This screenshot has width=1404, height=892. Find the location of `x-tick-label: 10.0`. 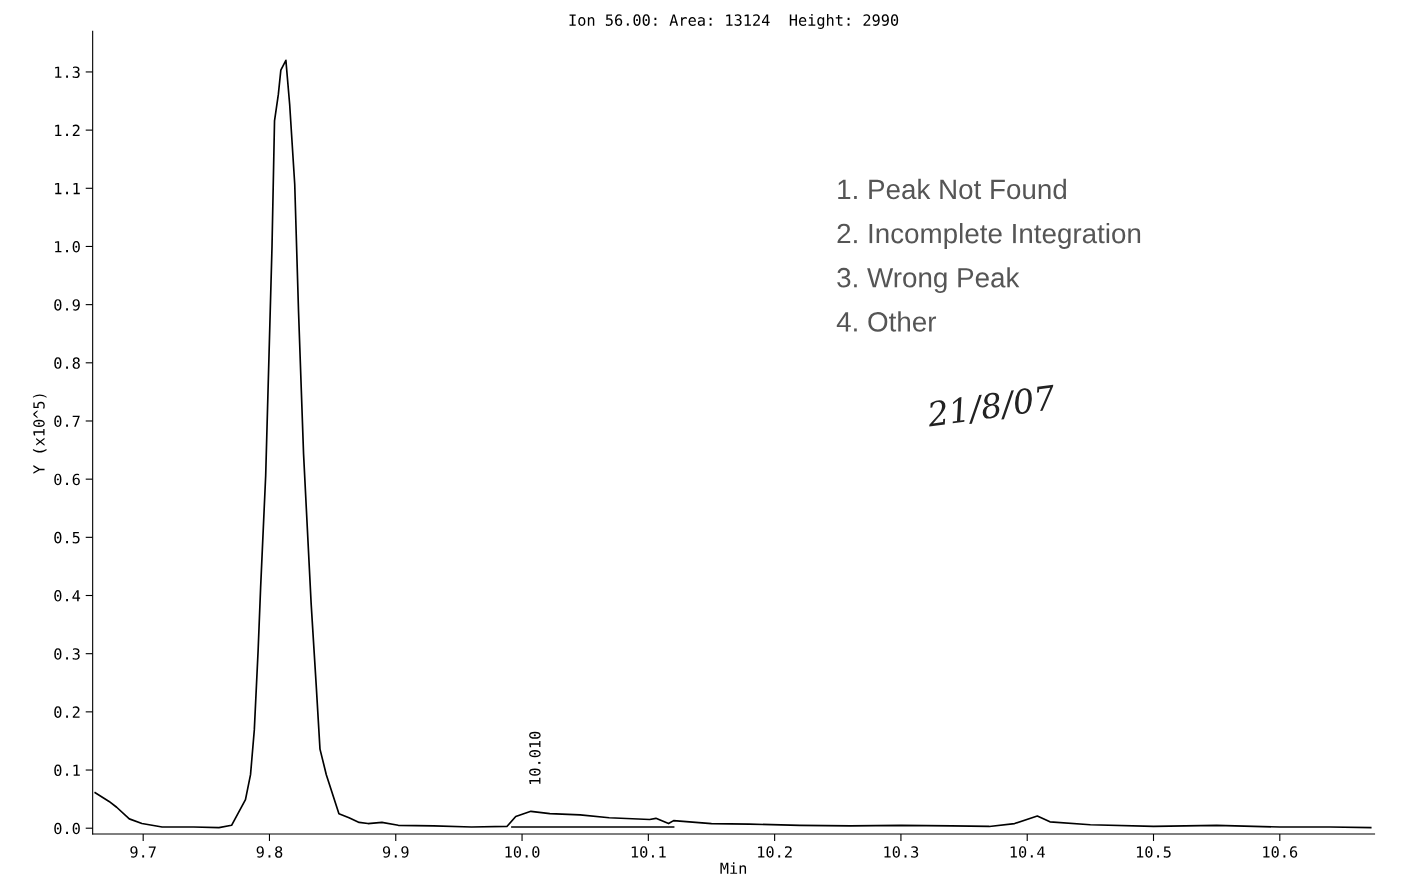

x-tick-label: 10.0 is located at coordinates (522, 852).